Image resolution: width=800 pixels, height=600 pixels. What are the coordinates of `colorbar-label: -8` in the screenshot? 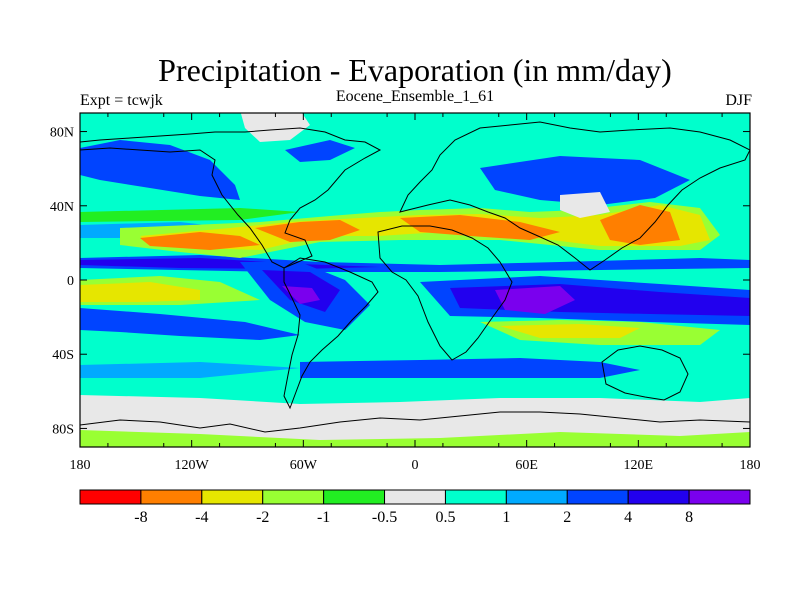 It's located at (140, 517).